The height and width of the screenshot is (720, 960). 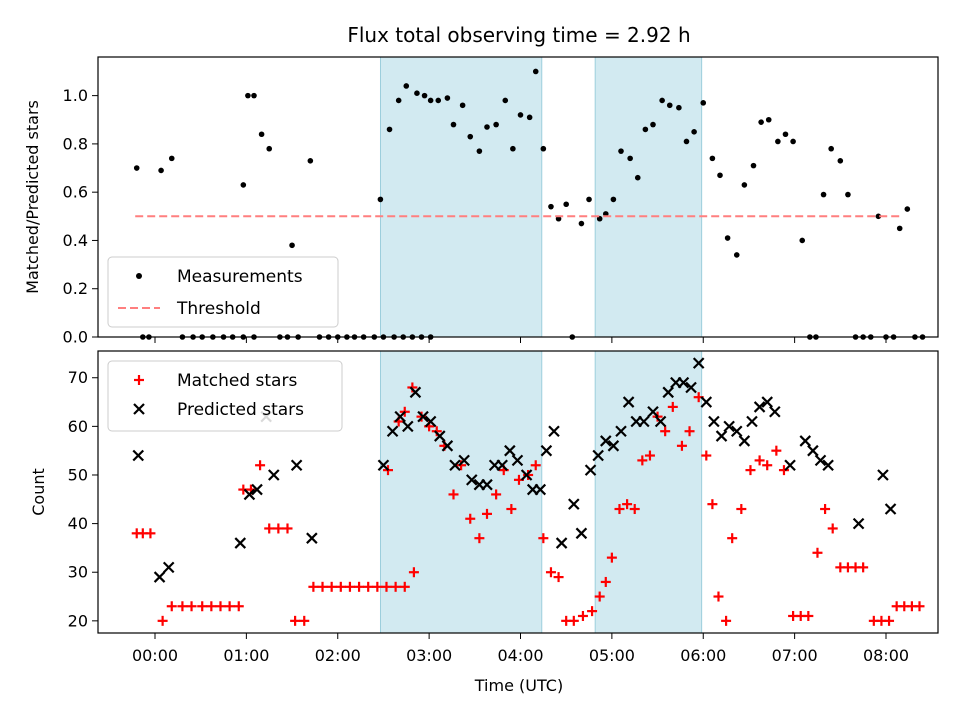 What do you see at coordinates (75, 240) in the screenshot?
I see `y-tick-label: 0.4` at bounding box center [75, 240].